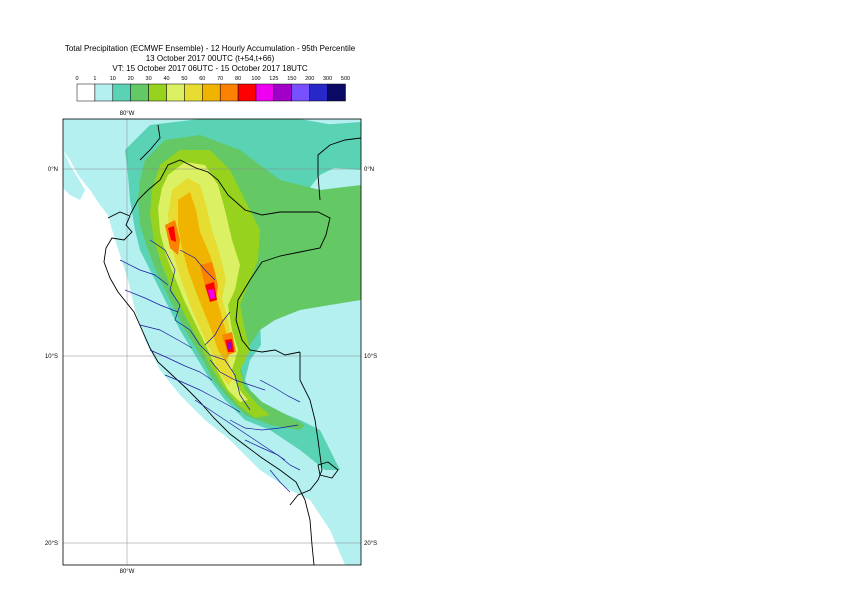 The width and height of the screenshot is (842, 596). What do you see at coordinates (212, 89) in the screenshot?
I see `color-legend: 0 1 10 20 30 40 50 60 70 80 100 125 150 200 300 500` at bounding box center [212, 89].